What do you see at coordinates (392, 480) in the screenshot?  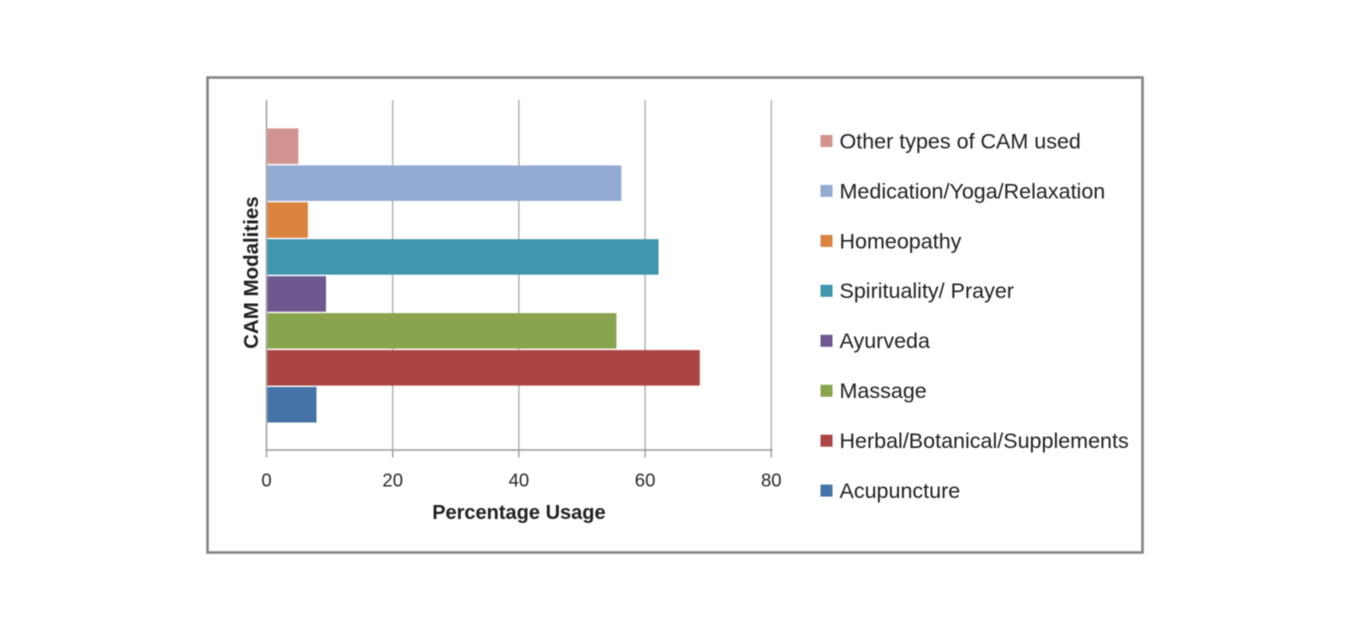 I see `svg-text: 20` at bounding box center [392, 480].